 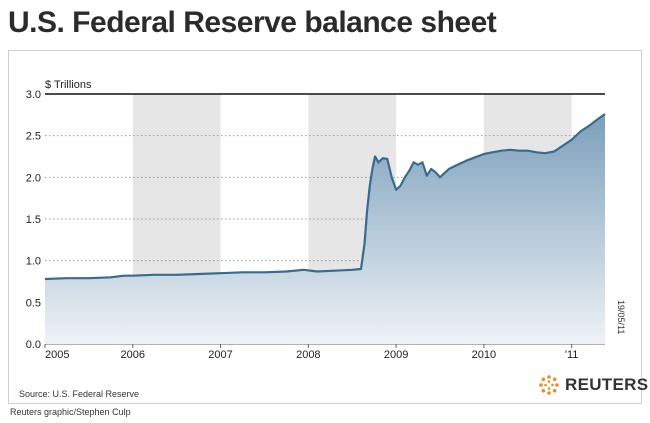 What do you see at coordinates (572, 355) in the screenshot?
I see `x-tick-label-6: '11` at bounding box center [572, 355].